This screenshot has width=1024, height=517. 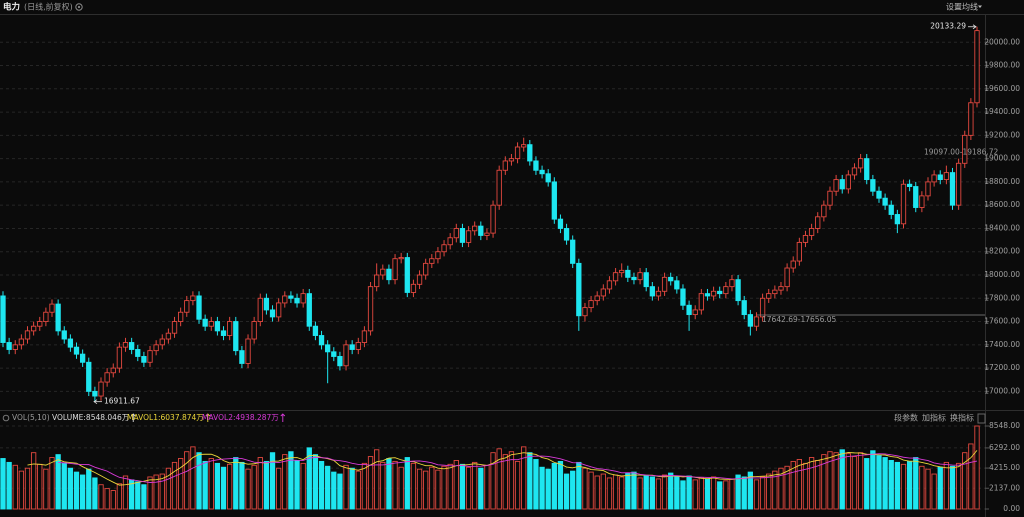 What do you see at coordinates (962, 7) in the screenshot?
I see `ma-settings-button: 设置均线` at bounding box center [962, 7].